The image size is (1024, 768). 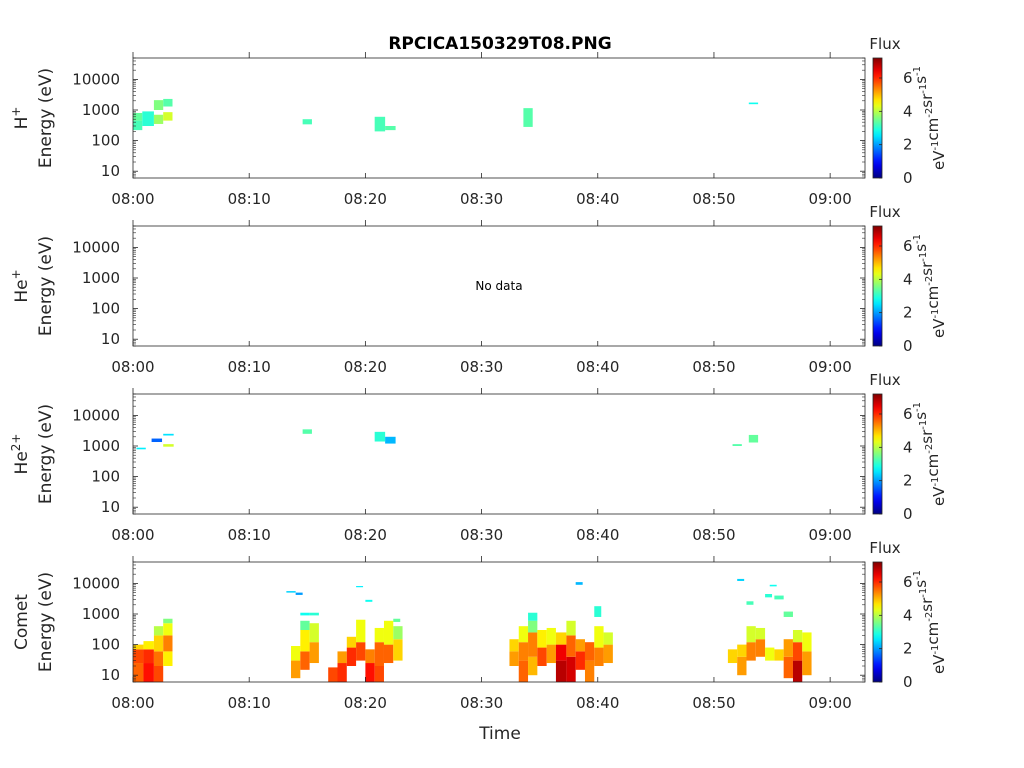 I want to click on colorbar-frame, so click(x=877, y=118).